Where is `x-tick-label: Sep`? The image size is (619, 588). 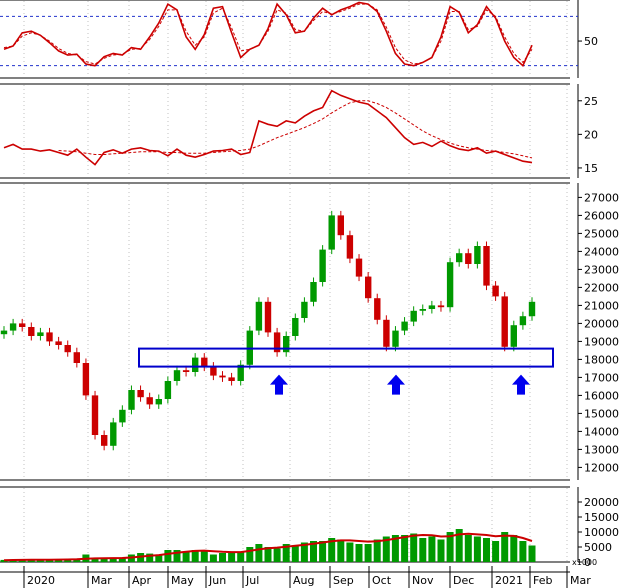 x-tick-label: Sep is located at coordinates (343, 580).